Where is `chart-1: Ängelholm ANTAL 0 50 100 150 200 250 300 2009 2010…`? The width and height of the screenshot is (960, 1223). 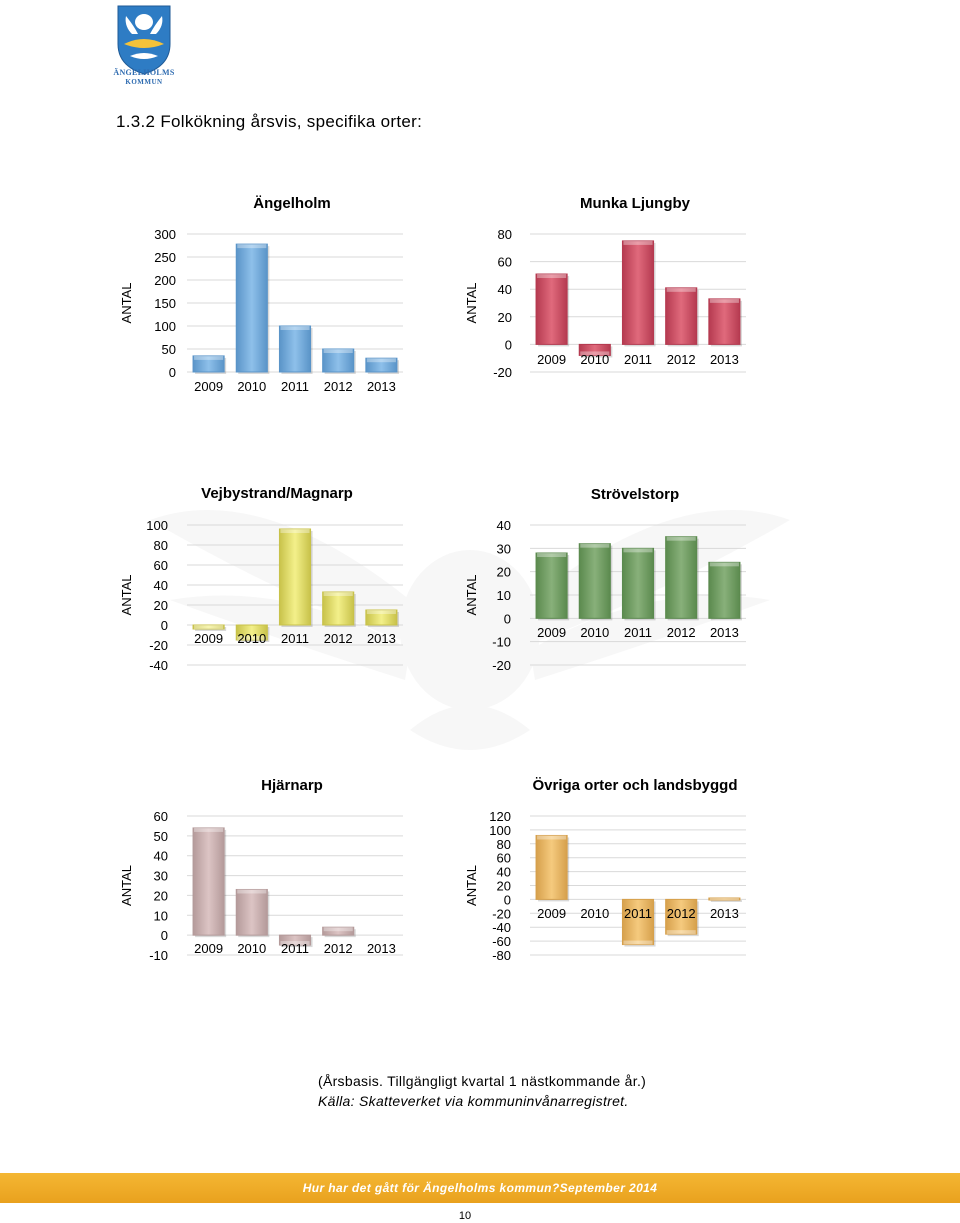 chart-1: Ängelholm ANTAL 0 50 100 150 200 250 300 2009 2010… is located at coordinates (261, 294).